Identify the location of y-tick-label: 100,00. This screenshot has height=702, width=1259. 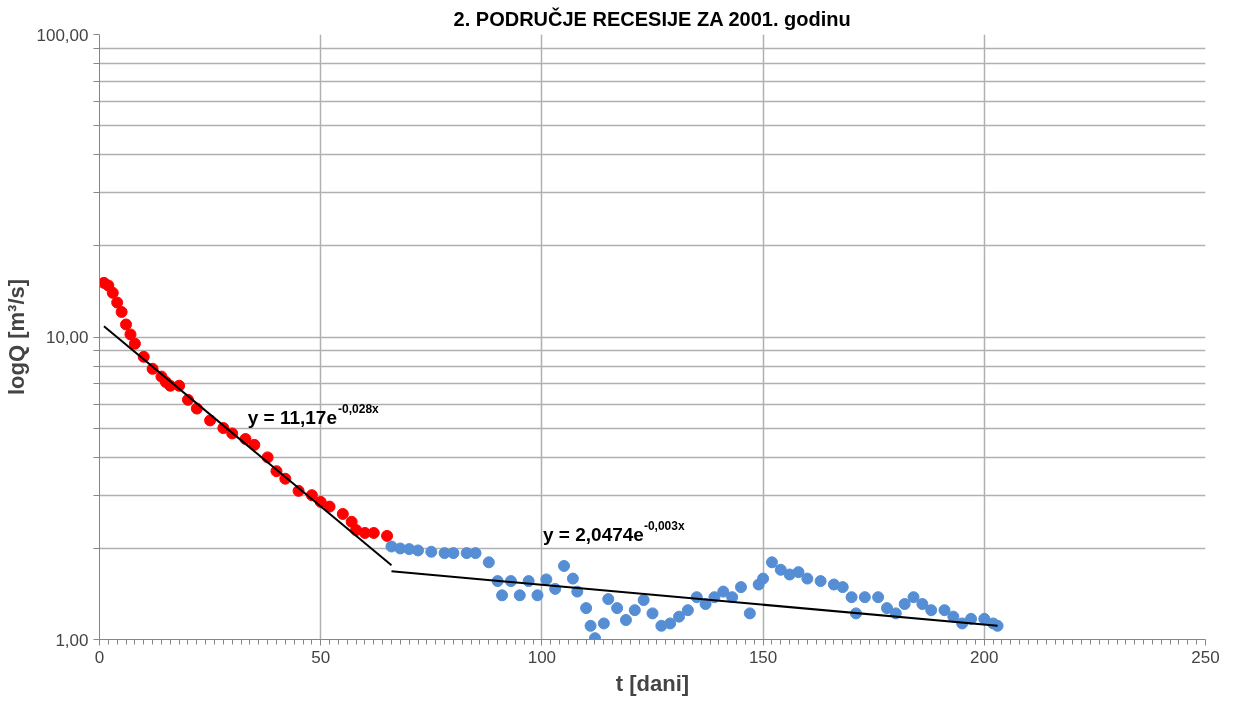
(62, 35).